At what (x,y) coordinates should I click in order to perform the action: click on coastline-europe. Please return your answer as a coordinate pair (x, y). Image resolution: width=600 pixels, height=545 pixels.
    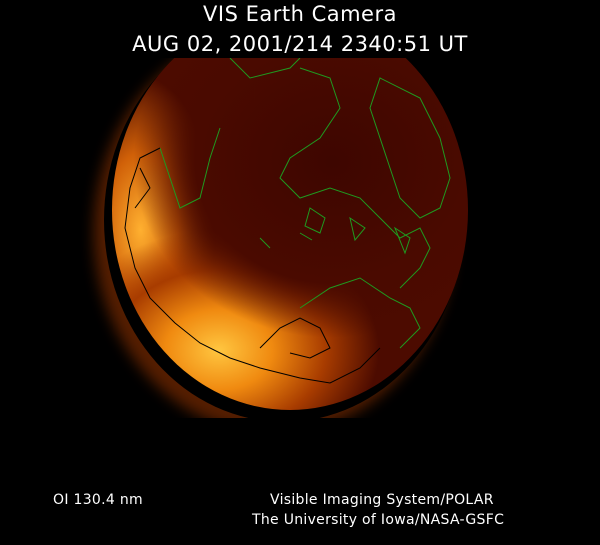
    Looking at the image, I should click on (360, 313).